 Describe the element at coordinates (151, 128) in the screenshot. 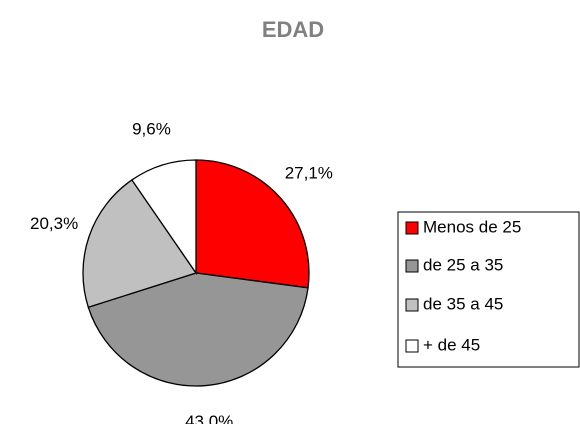

I see `data-label: 9,6%` at that location.